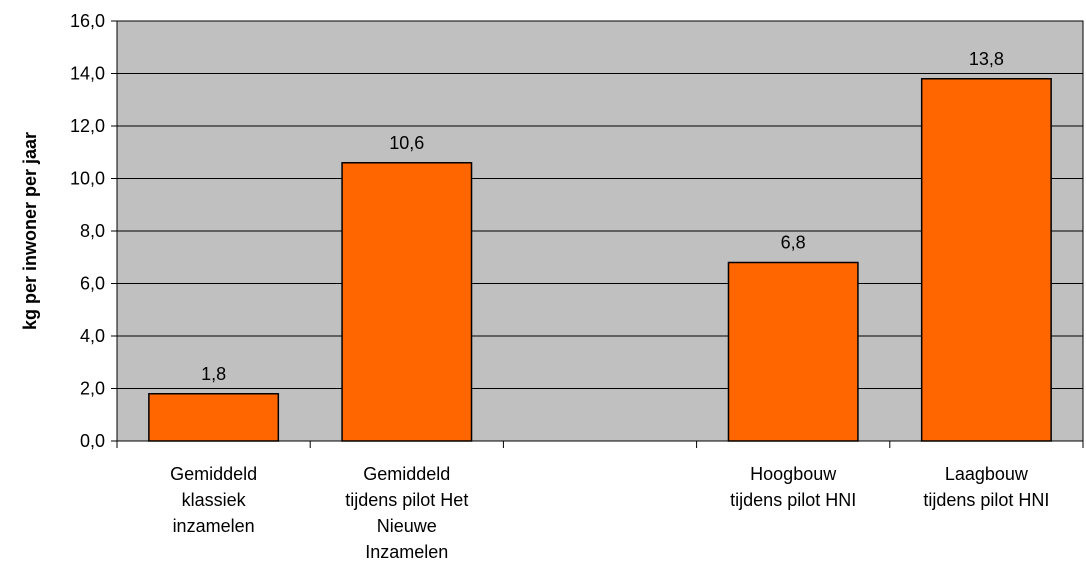 Image resolution: width=1086 pixels, height=583 pixels. Describe the element at coordinates (793, 474) in the screenshot. I see `category-label-3-line-0: Hoogbouw` at that location.